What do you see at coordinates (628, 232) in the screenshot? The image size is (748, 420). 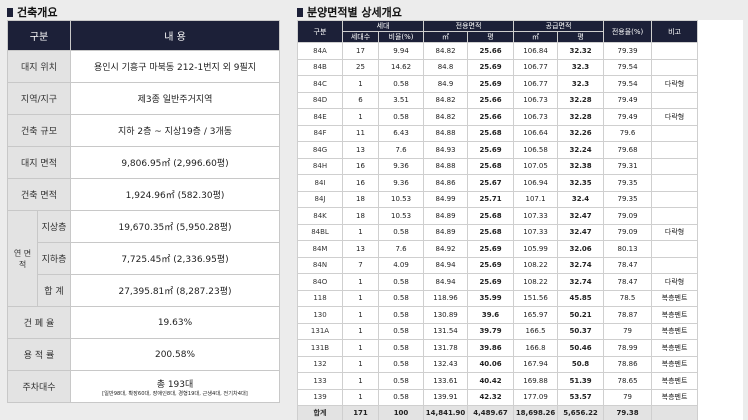 I see `cell-rate: 79.09` at bounding box center [628, 232].